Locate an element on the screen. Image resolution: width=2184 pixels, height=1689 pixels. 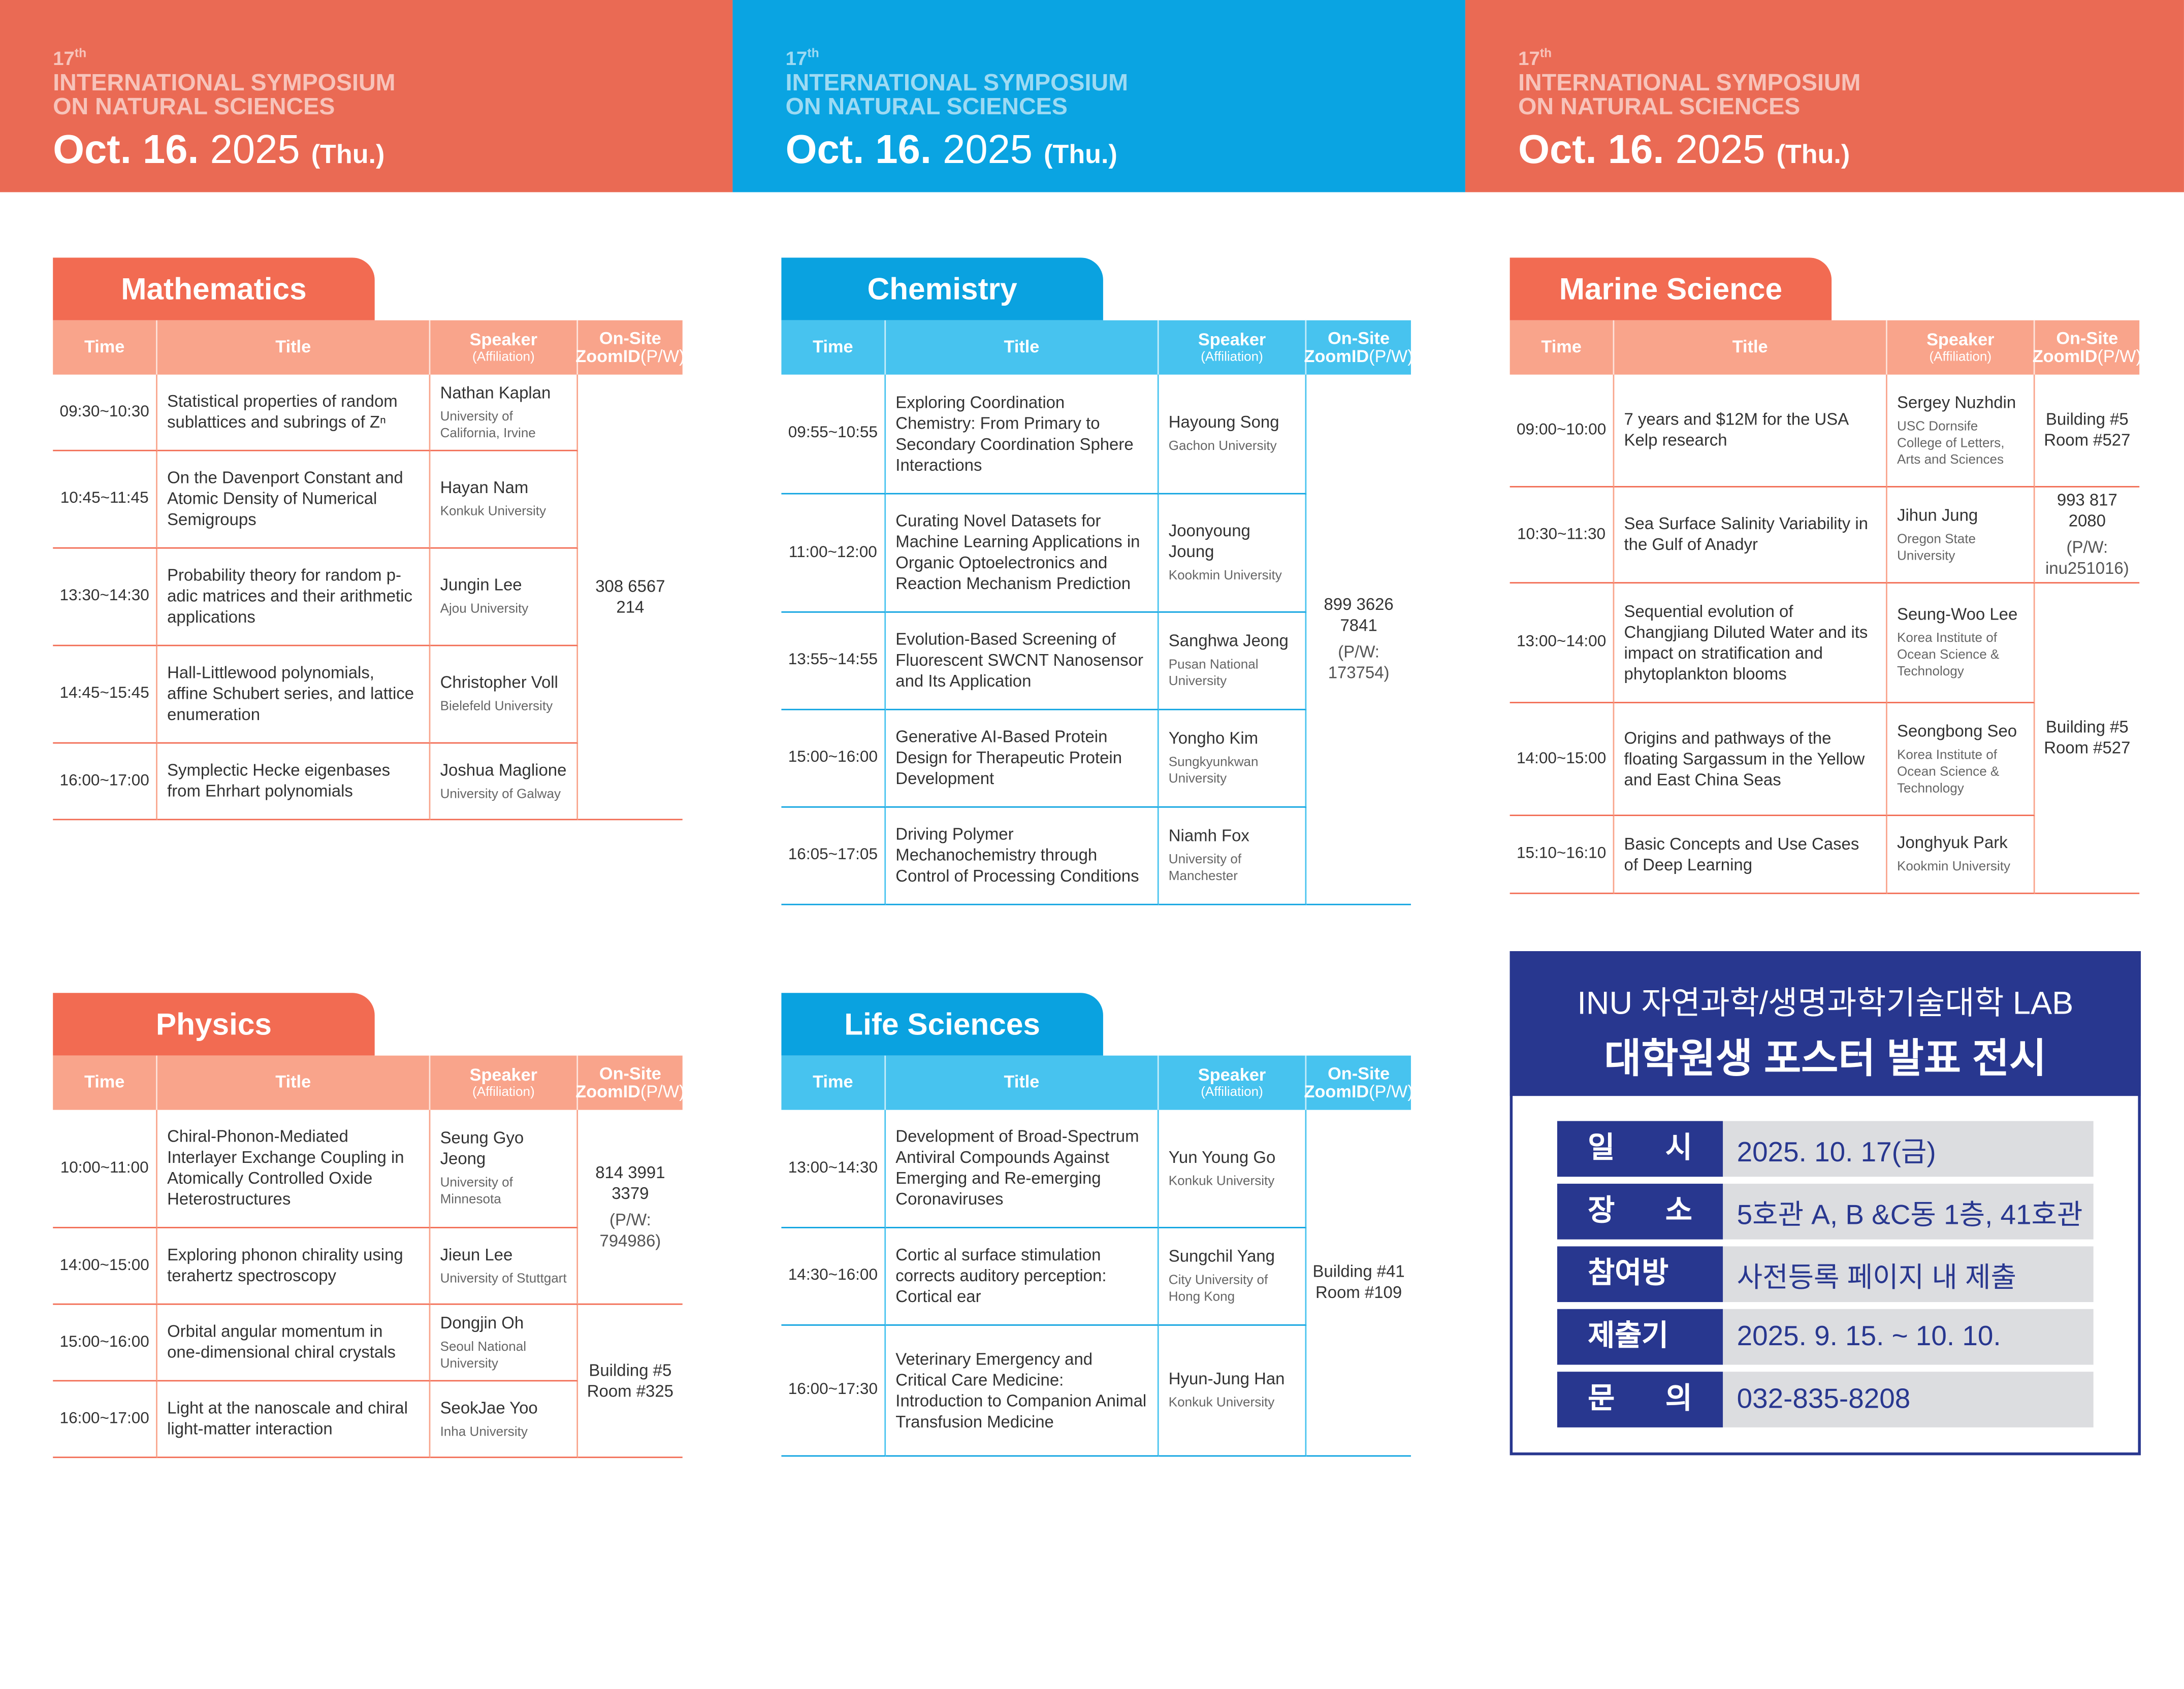
speaker-name: Jungin Lee is located at coordinates (481, 585).